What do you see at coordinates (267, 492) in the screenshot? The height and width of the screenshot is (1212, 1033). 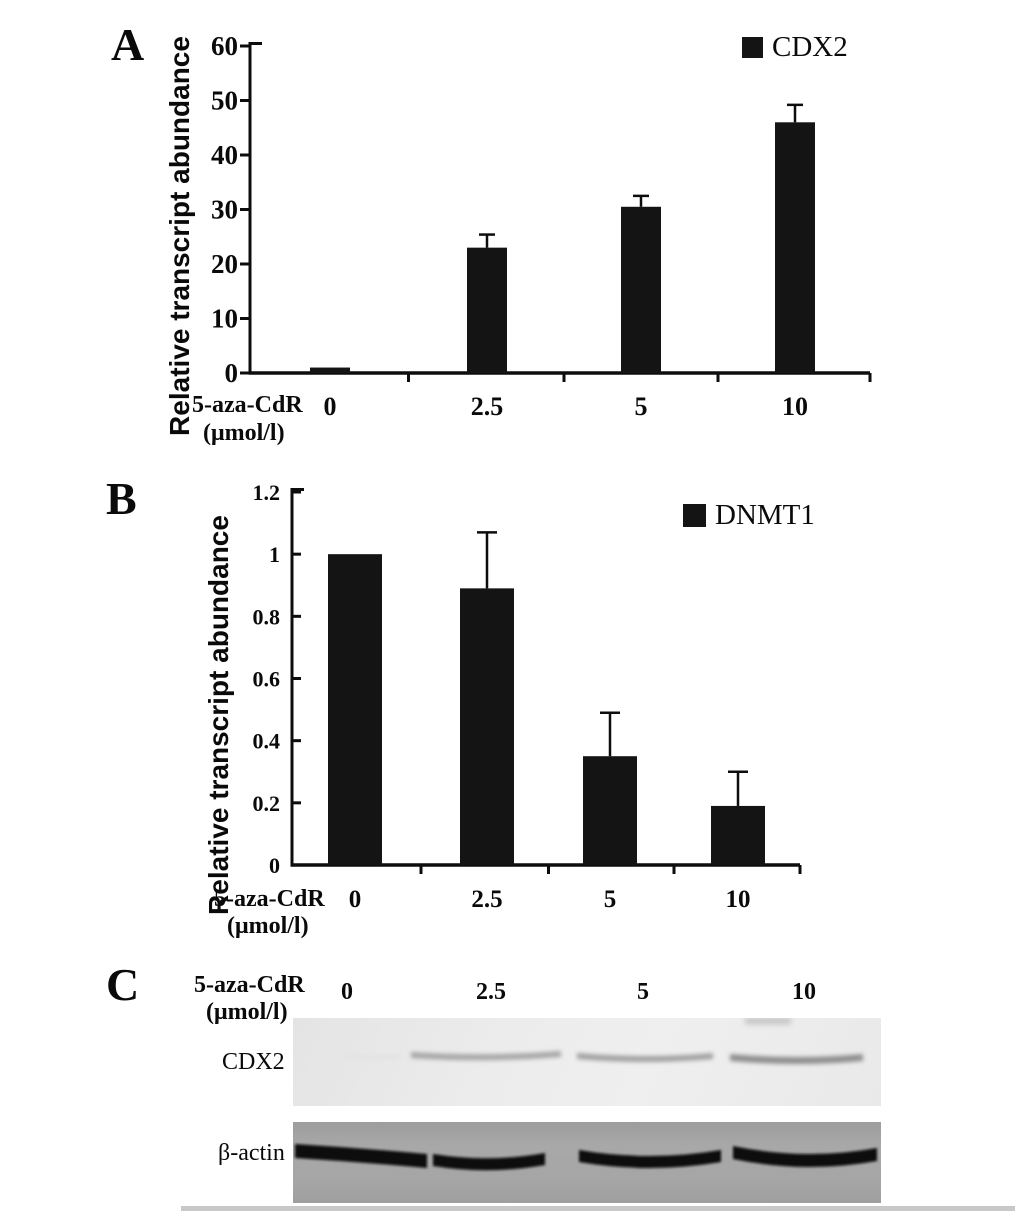 I see `y-tick-label: 1.2` at bounding box center [267, 492].